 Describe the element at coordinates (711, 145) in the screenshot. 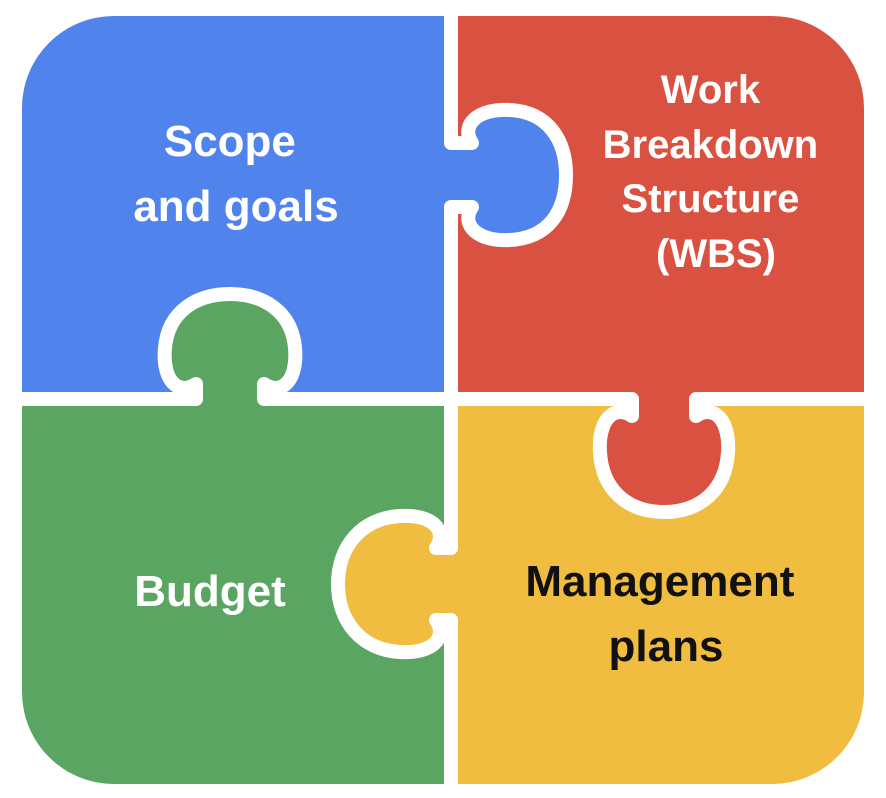

I see `label-wbs-line-2: Breakdown` at that location.